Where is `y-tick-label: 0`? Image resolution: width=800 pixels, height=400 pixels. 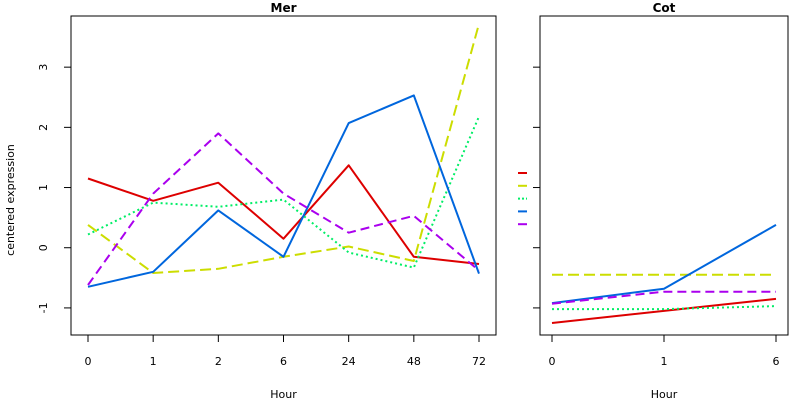
y-tick-label: 0 is located at coordinates (43, 247).